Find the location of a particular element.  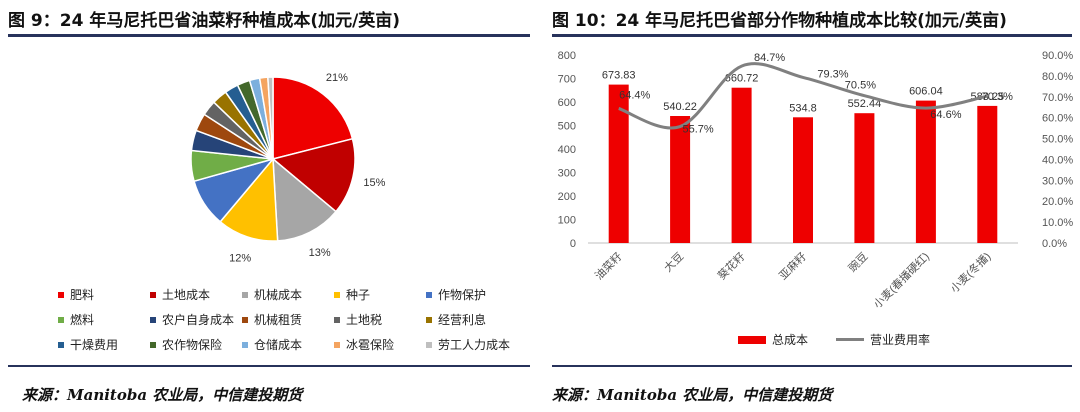

y-left-tick-label: 800 is located at coordinates (567, 56).